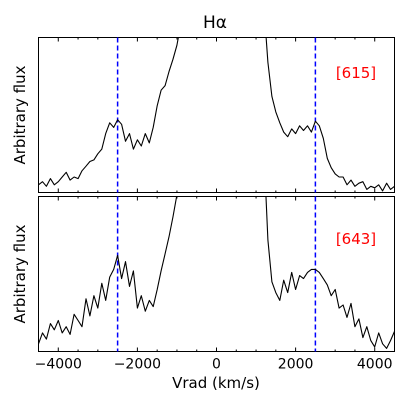  Describe the element at coordinates (20, 114) in the screenshot. I see `top-panel-ylabel: Arbitrary flux` at that location.